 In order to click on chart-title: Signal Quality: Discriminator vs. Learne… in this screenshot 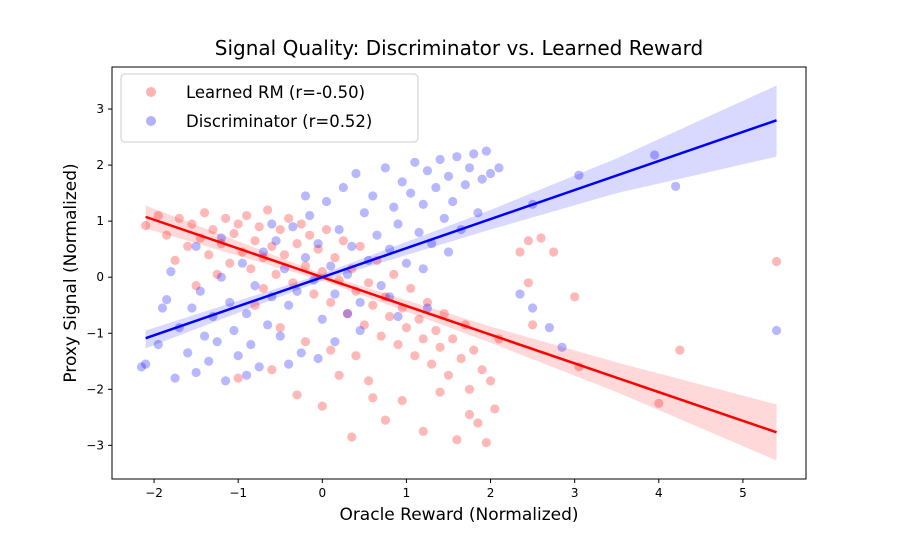, I will do `click(459, 48)`.